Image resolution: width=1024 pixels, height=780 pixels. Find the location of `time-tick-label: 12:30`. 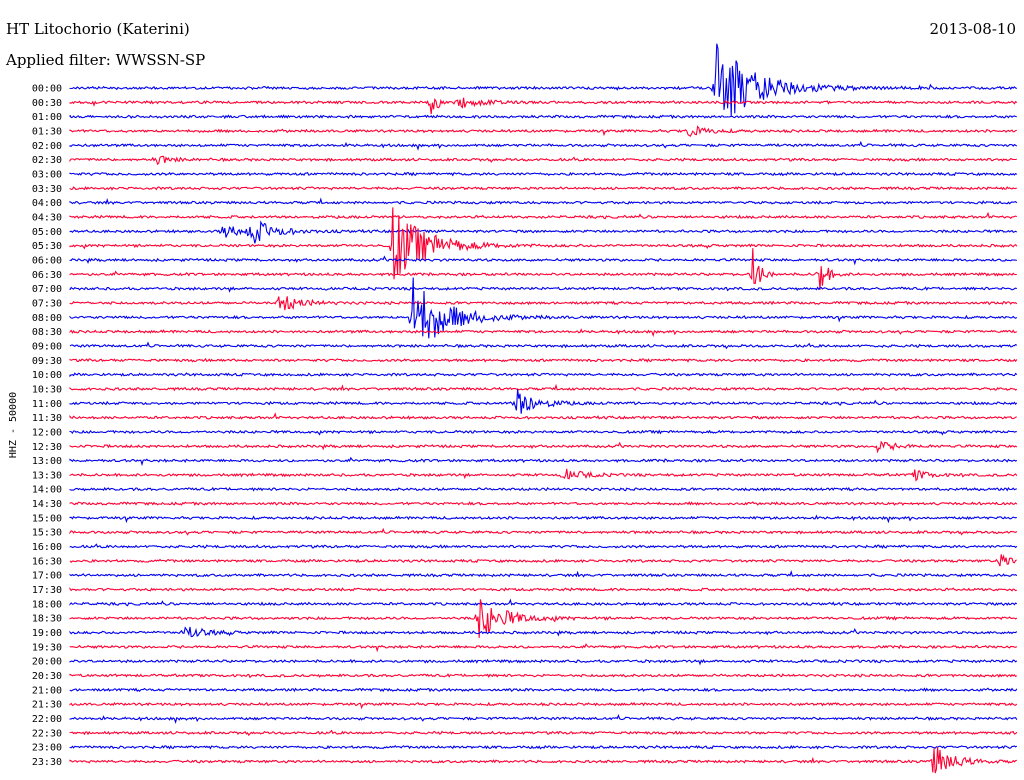

time-tick-label: 12:30 is located at coordinates (47, 447).